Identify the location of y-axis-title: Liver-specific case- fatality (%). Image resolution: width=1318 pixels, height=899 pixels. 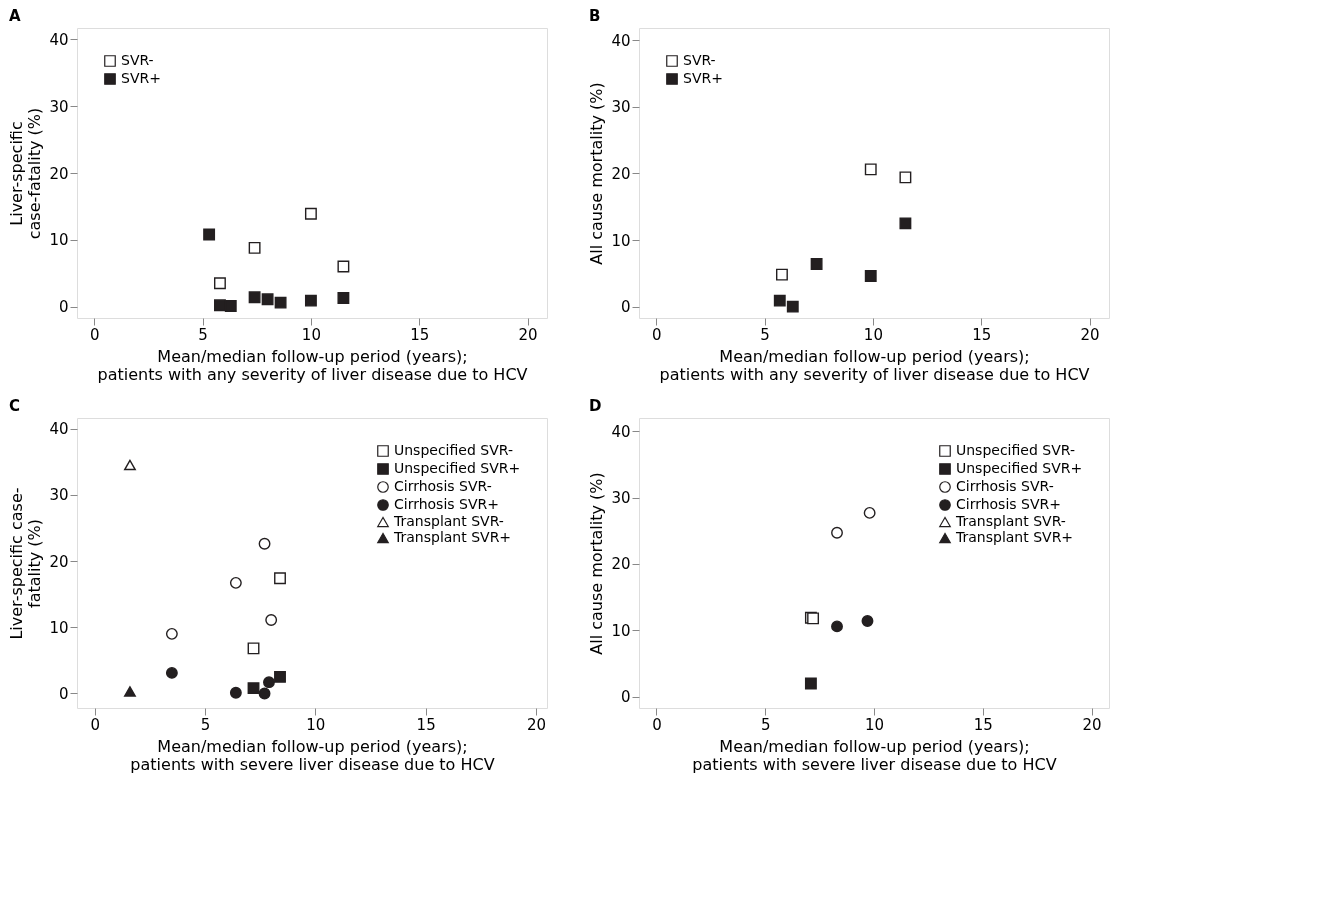
(26, 563).